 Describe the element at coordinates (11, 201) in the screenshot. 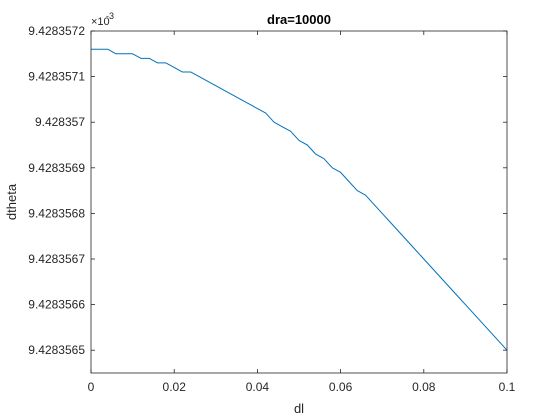

I see `y-axis-label: dtheta` at that location.